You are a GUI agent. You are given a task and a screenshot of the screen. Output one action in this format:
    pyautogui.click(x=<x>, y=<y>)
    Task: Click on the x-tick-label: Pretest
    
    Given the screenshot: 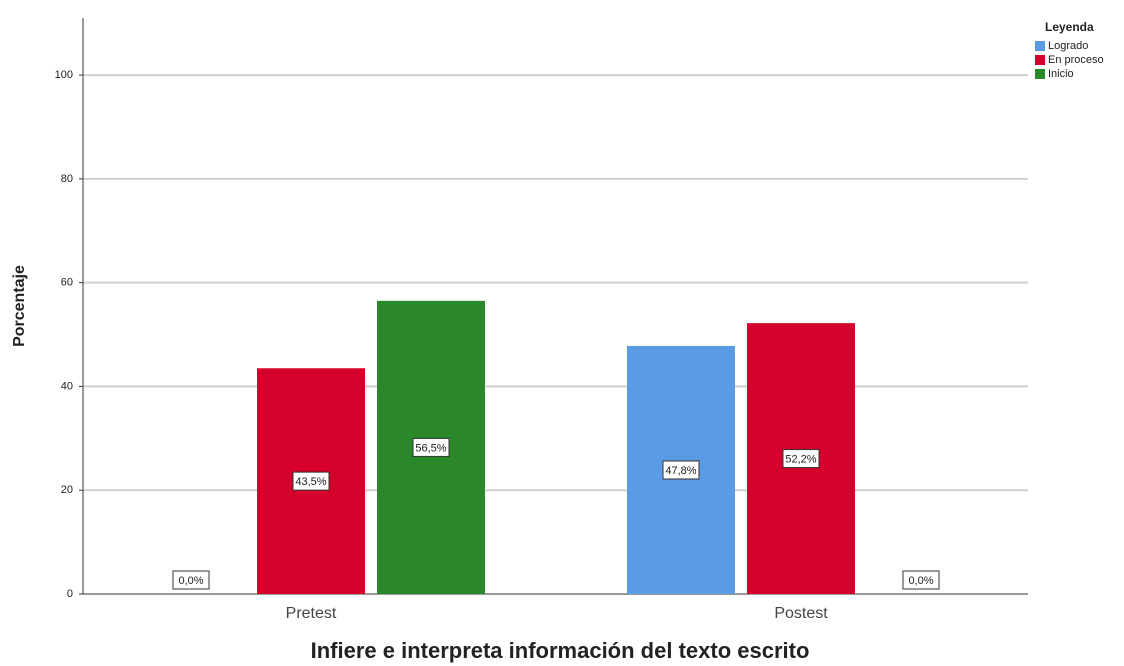 What is the action you would take?
    pyautogui.click(x=311, y=613)
    